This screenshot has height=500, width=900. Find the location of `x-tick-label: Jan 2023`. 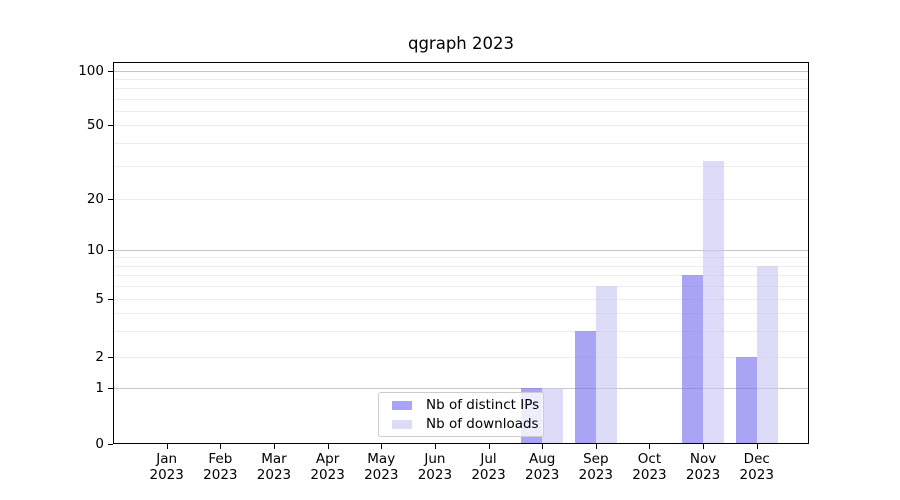

x-tick-label: Jan 2023 is located at coordinates (167, 467).